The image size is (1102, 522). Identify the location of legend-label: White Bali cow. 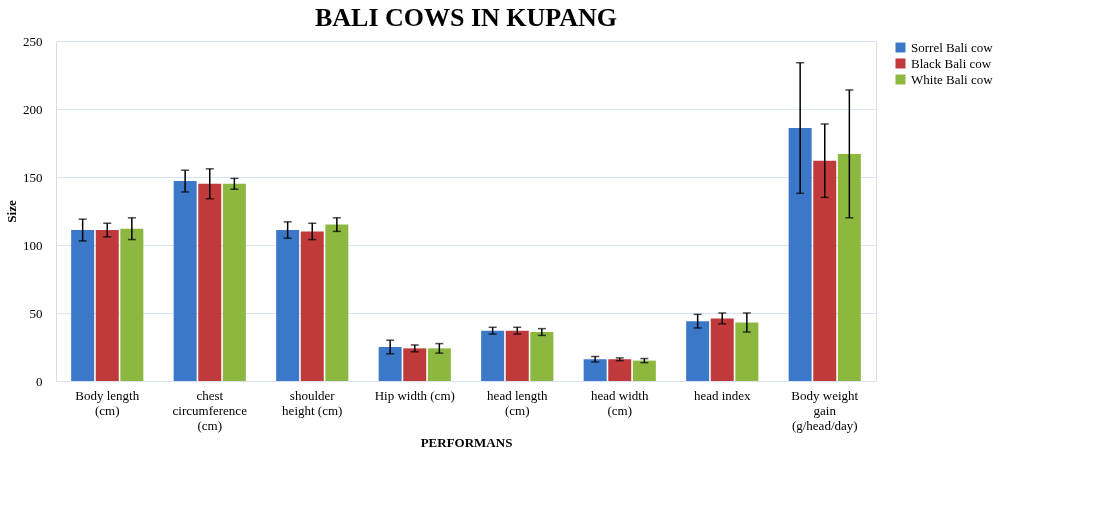
(952, 79).